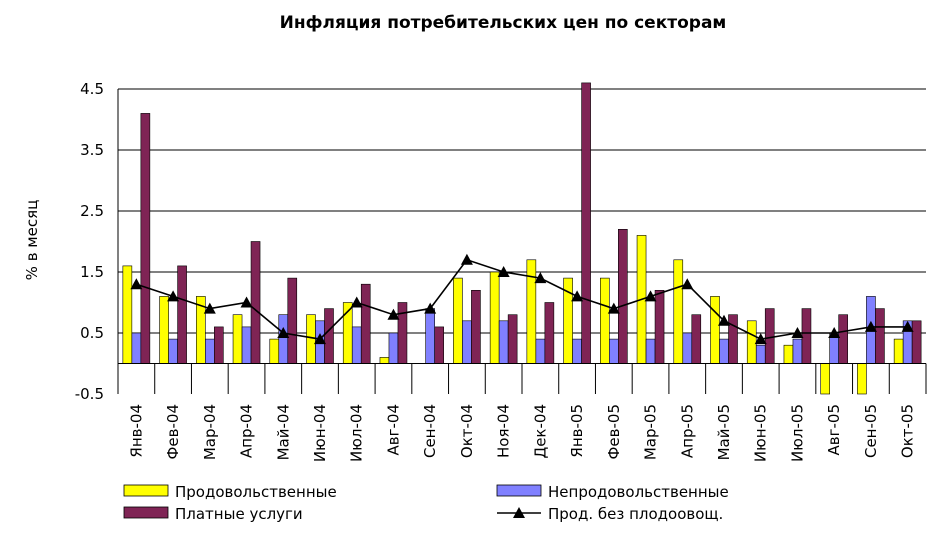 Image resolution: width=936 pixels, height=534 pixels. Describe the element at coordinates (651, 432) in the screenshot. I see `x-tick-label: Мар-05` at that location.